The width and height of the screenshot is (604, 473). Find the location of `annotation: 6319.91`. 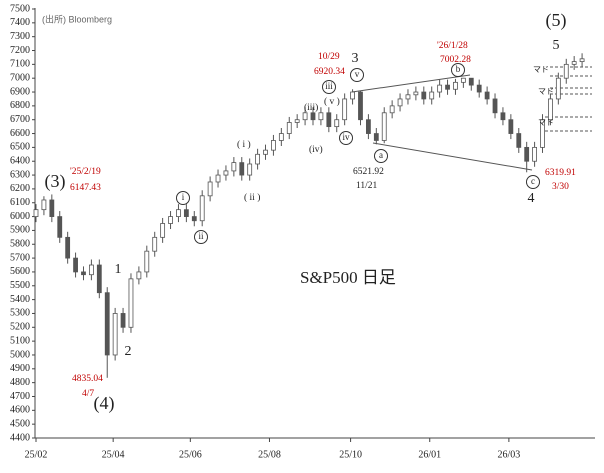

annotation: 6319.91 is located at coordinates (560, 173).